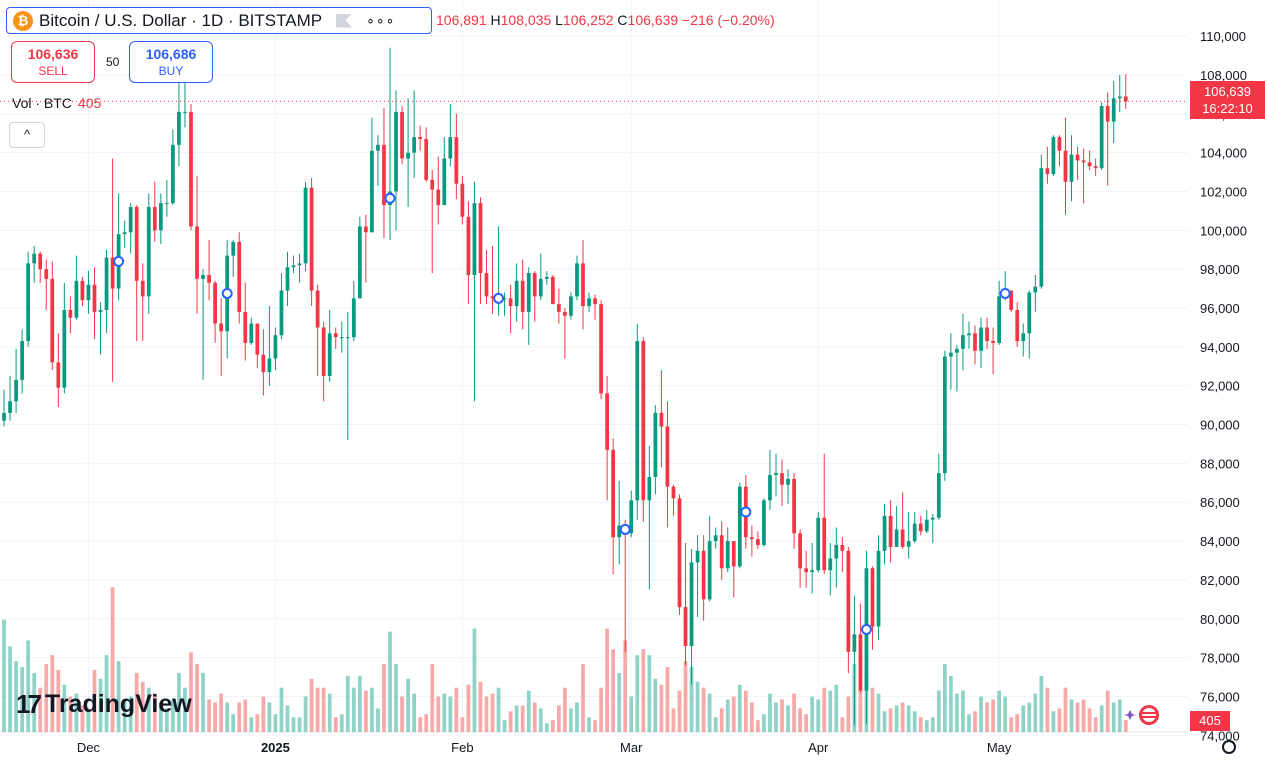 Image resolution: width=1265 pixels, height=761 pixels. I want to click on y-tick-label: 110,000, so click(1223, 36).